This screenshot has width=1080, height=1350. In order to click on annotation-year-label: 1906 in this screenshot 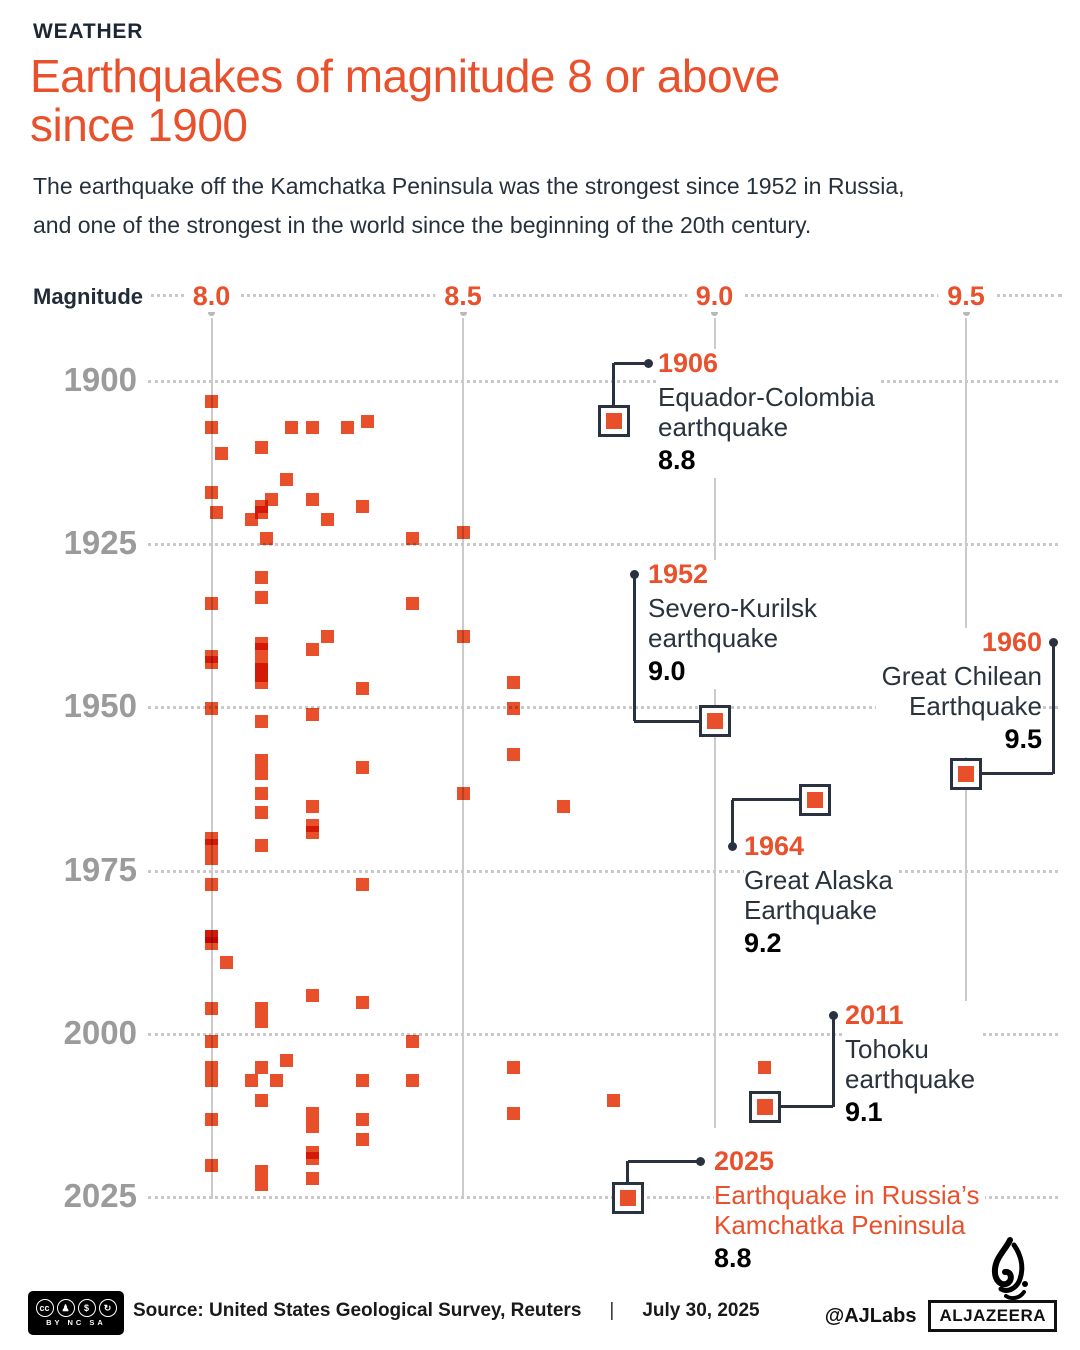, I will do `click(688, 363)`.